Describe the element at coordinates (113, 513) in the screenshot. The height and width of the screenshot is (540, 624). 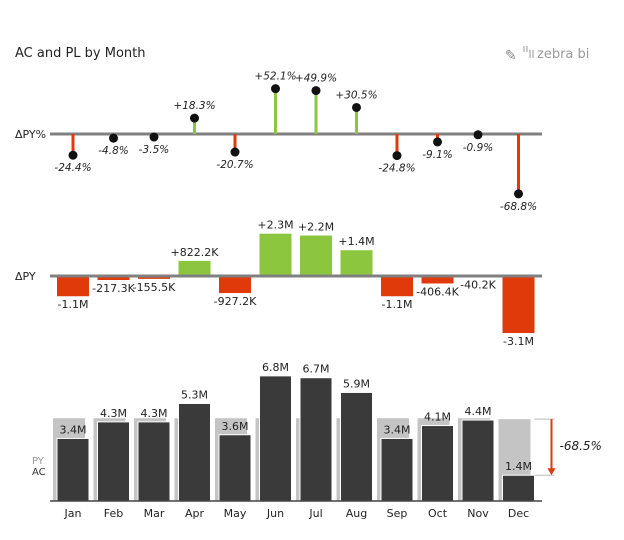
I see `category-label: Feb` at that location.